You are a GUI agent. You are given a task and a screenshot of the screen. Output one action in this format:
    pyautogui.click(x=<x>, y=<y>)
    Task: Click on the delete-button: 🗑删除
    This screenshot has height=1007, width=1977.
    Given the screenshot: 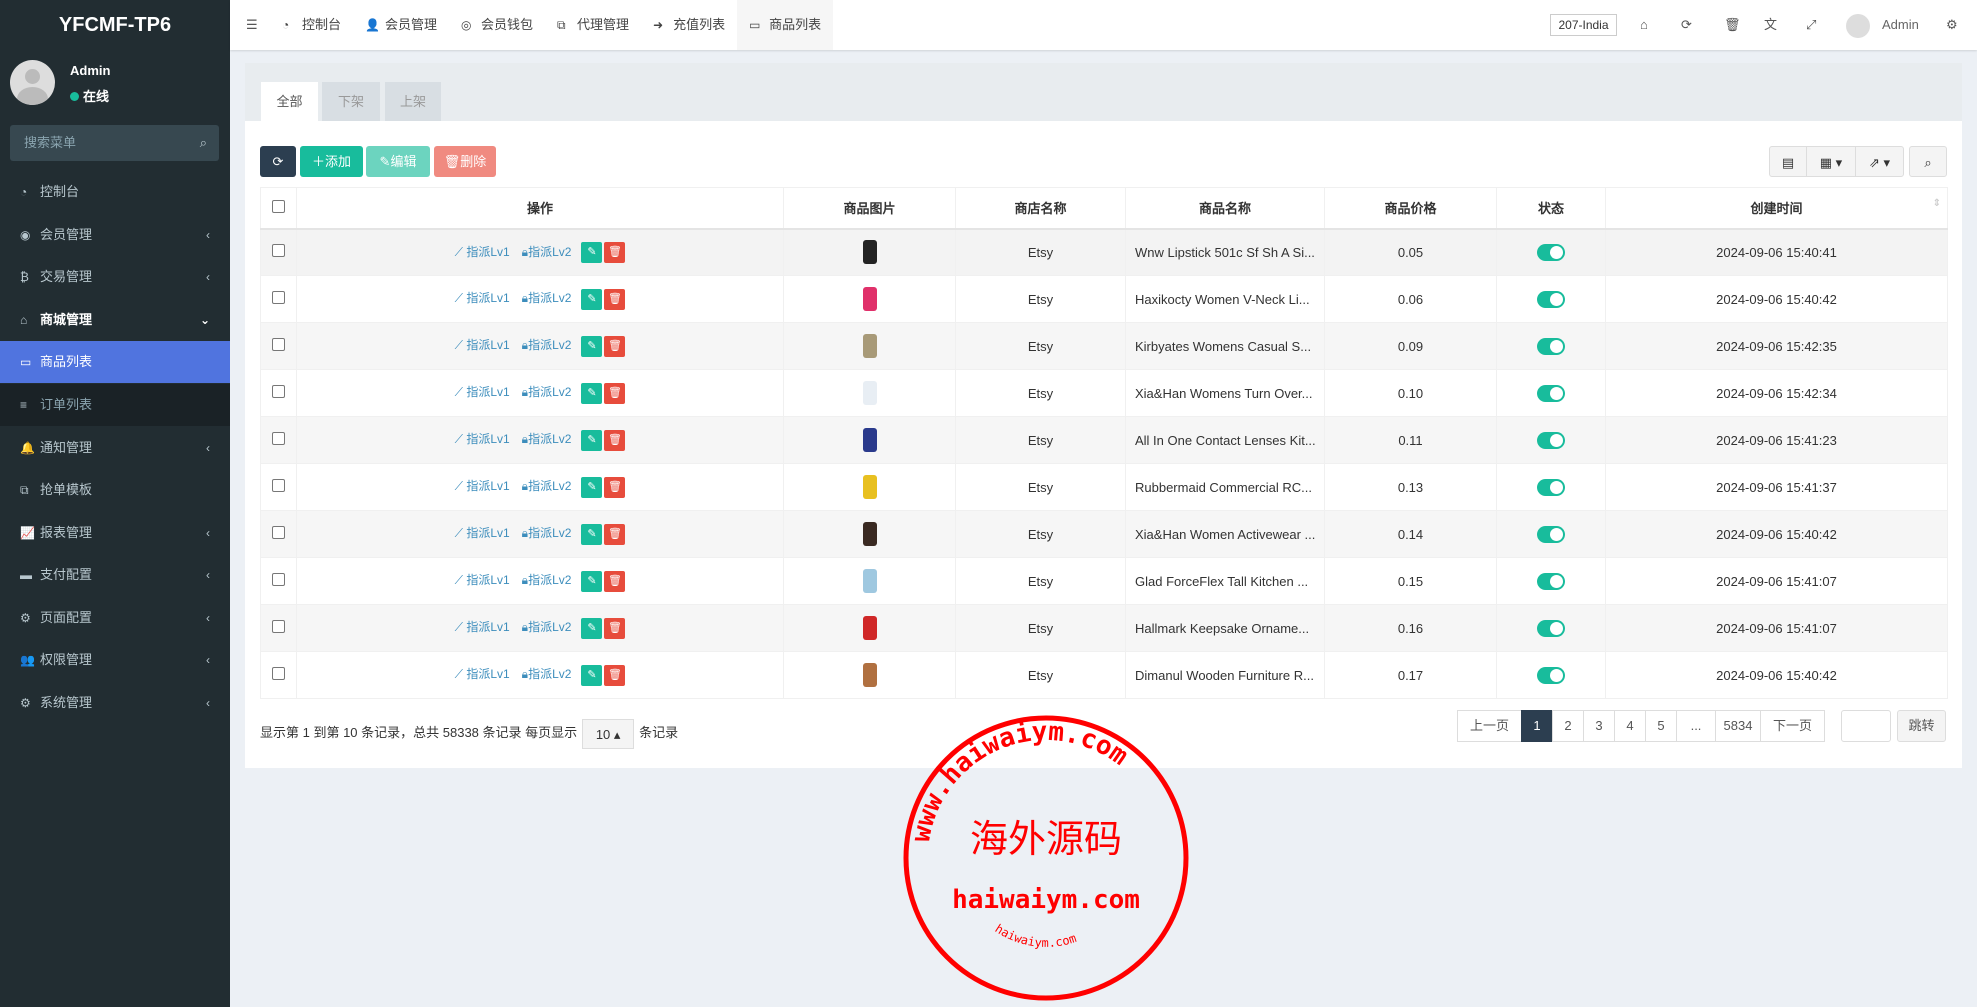 What is the action you would take?
    pyautogui.click(x=465, y=161)
    